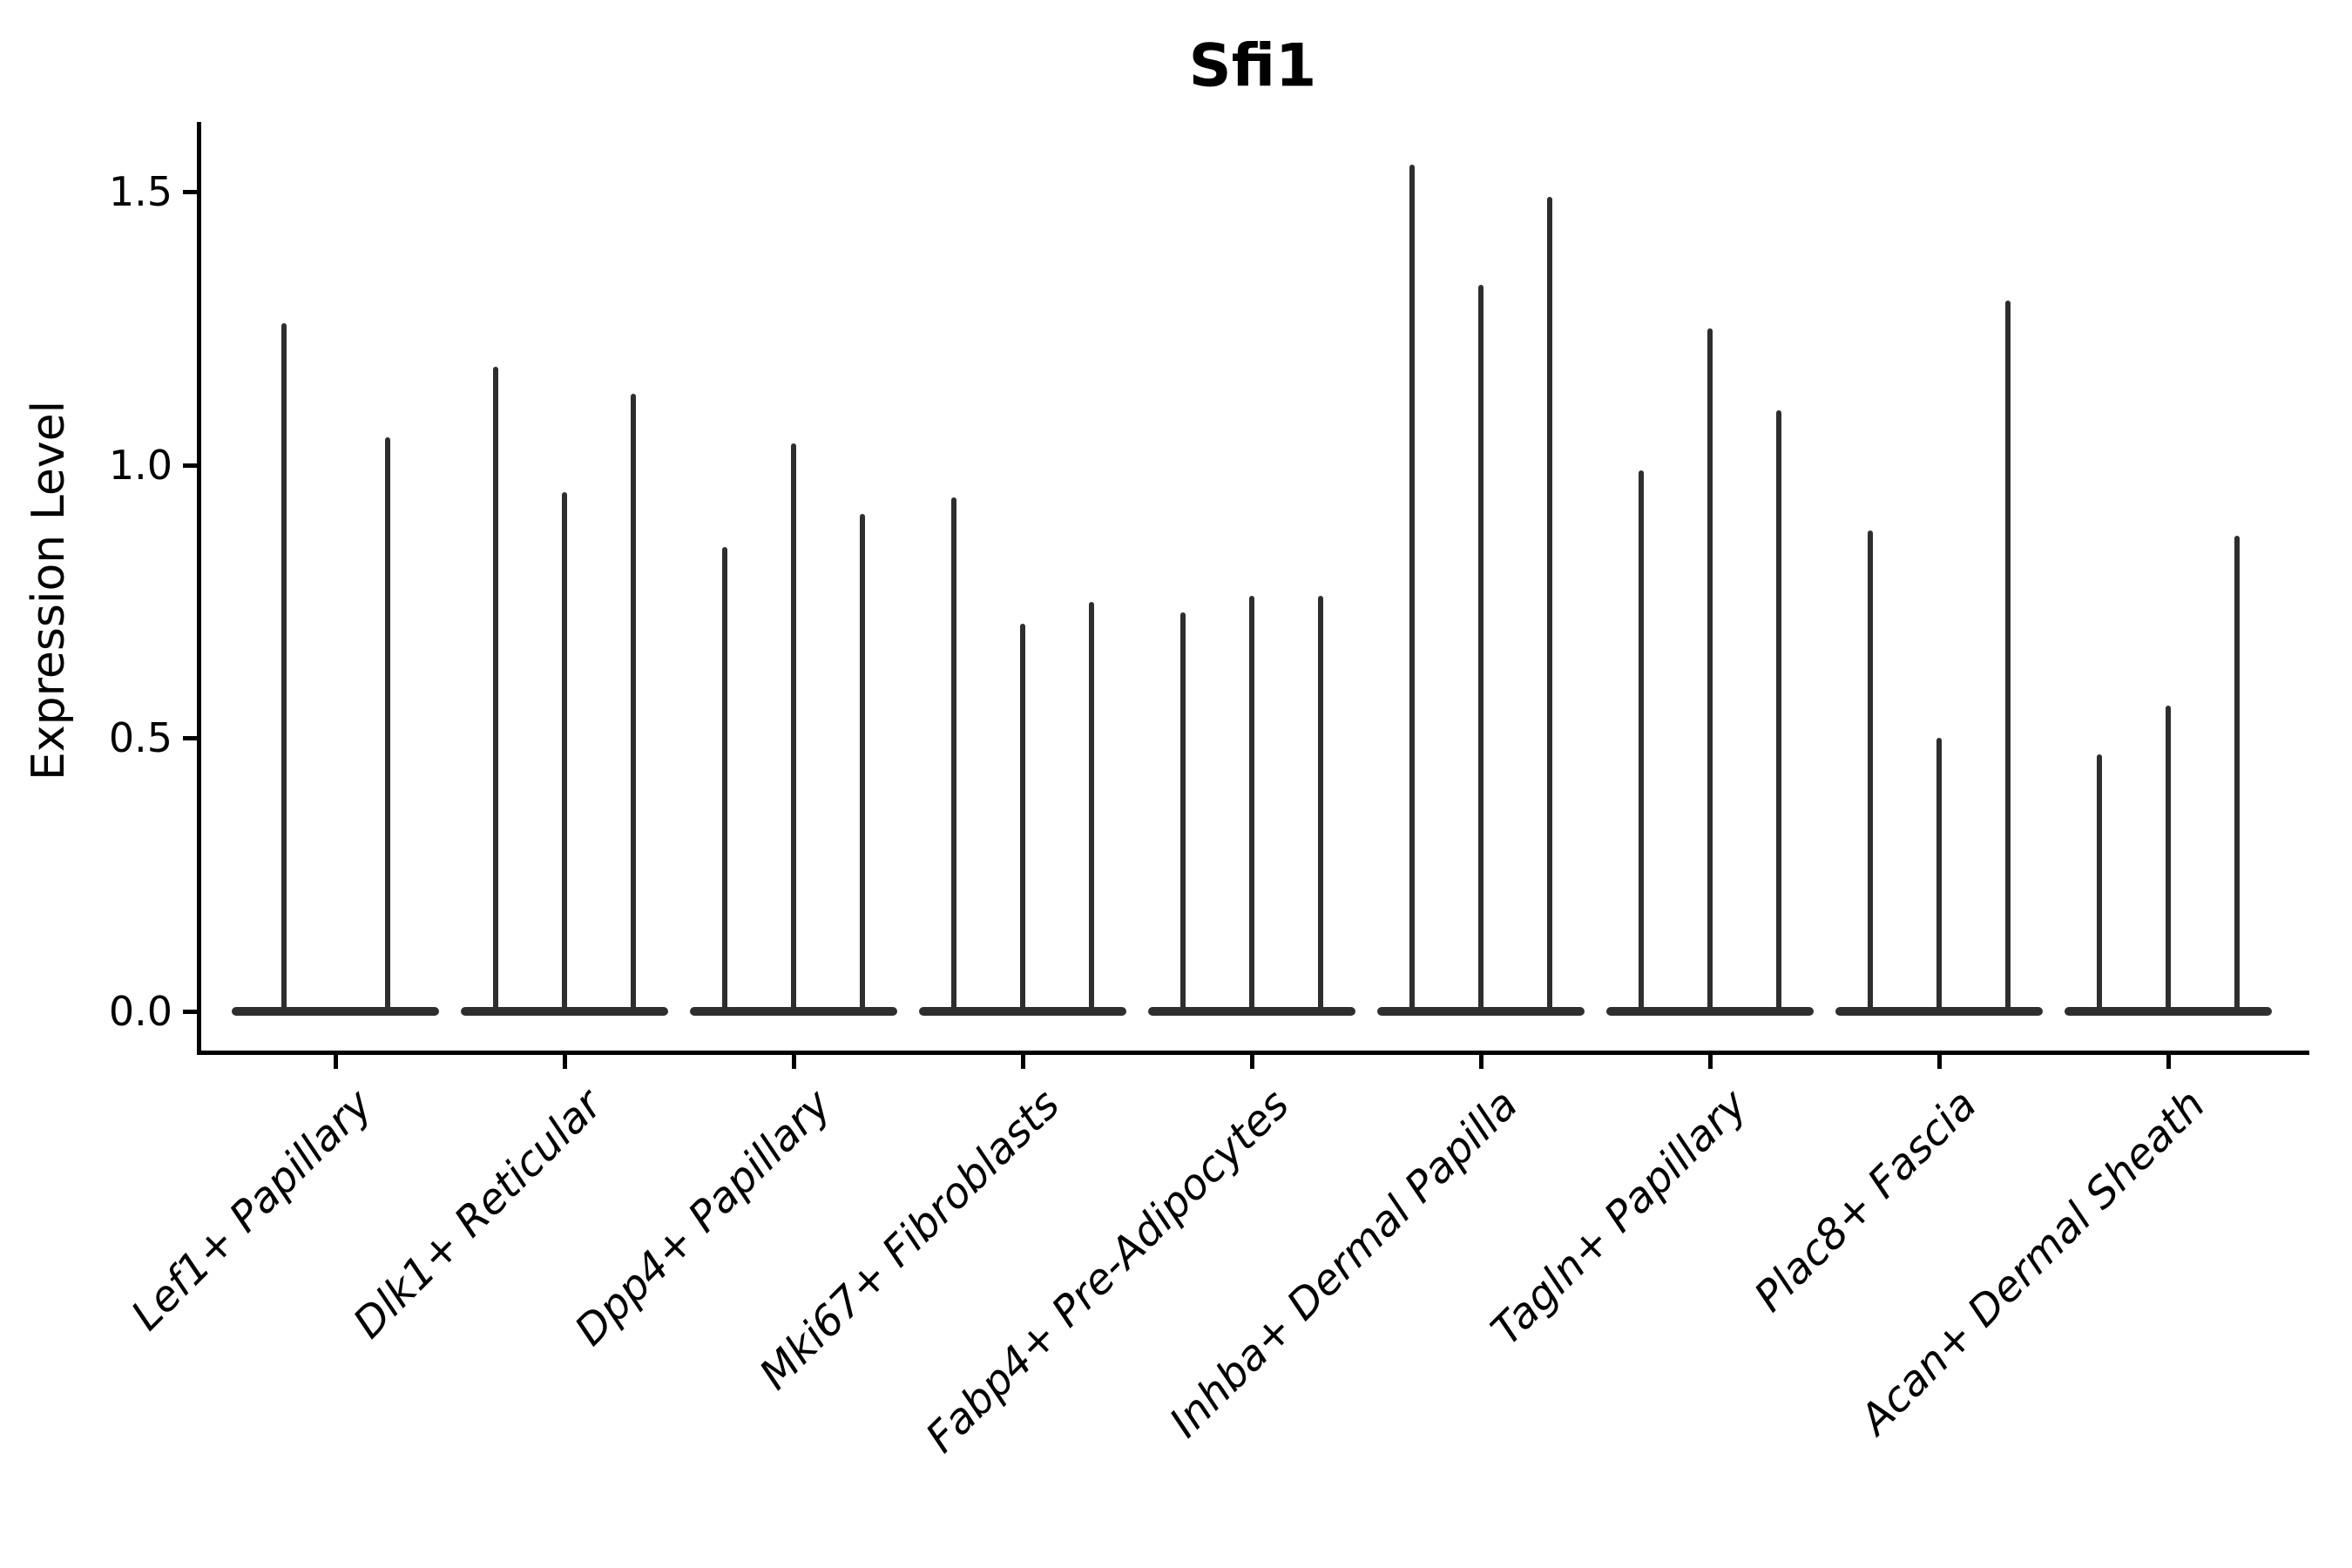 The height and width of the screenshot is (1568, 2352). I want to click on y-axis-line, so click(199, 588).